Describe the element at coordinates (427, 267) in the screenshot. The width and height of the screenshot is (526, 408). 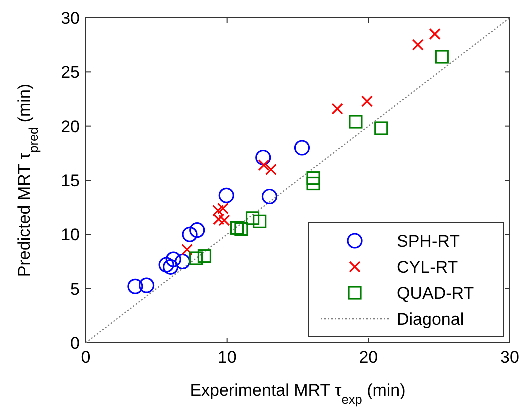
I see `legend-label: CYL-RT` at that location.